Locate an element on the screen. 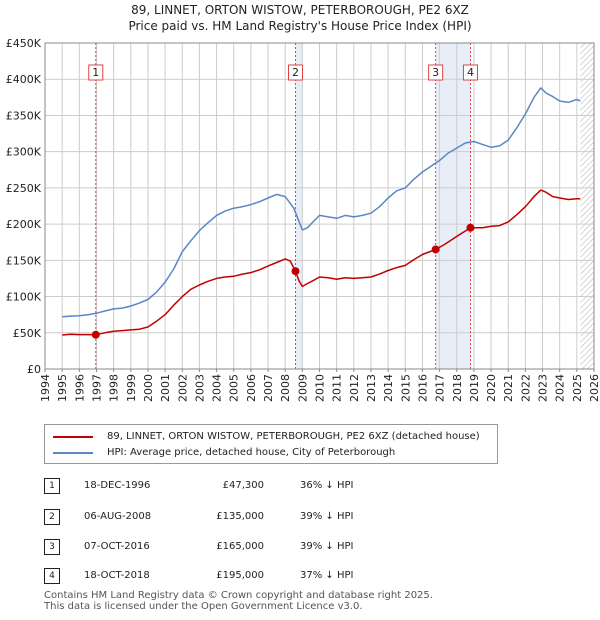 The image size is (600, 620). x-tick-label: 2025 is located at coordinates (577, 388).